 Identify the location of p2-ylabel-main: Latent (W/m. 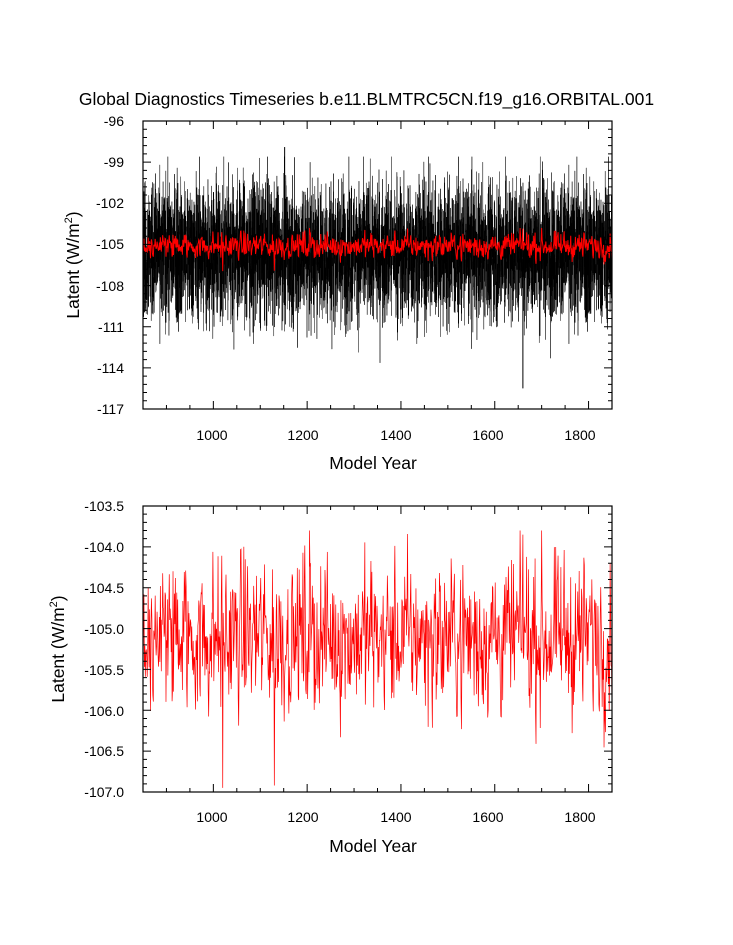
(58, 654).